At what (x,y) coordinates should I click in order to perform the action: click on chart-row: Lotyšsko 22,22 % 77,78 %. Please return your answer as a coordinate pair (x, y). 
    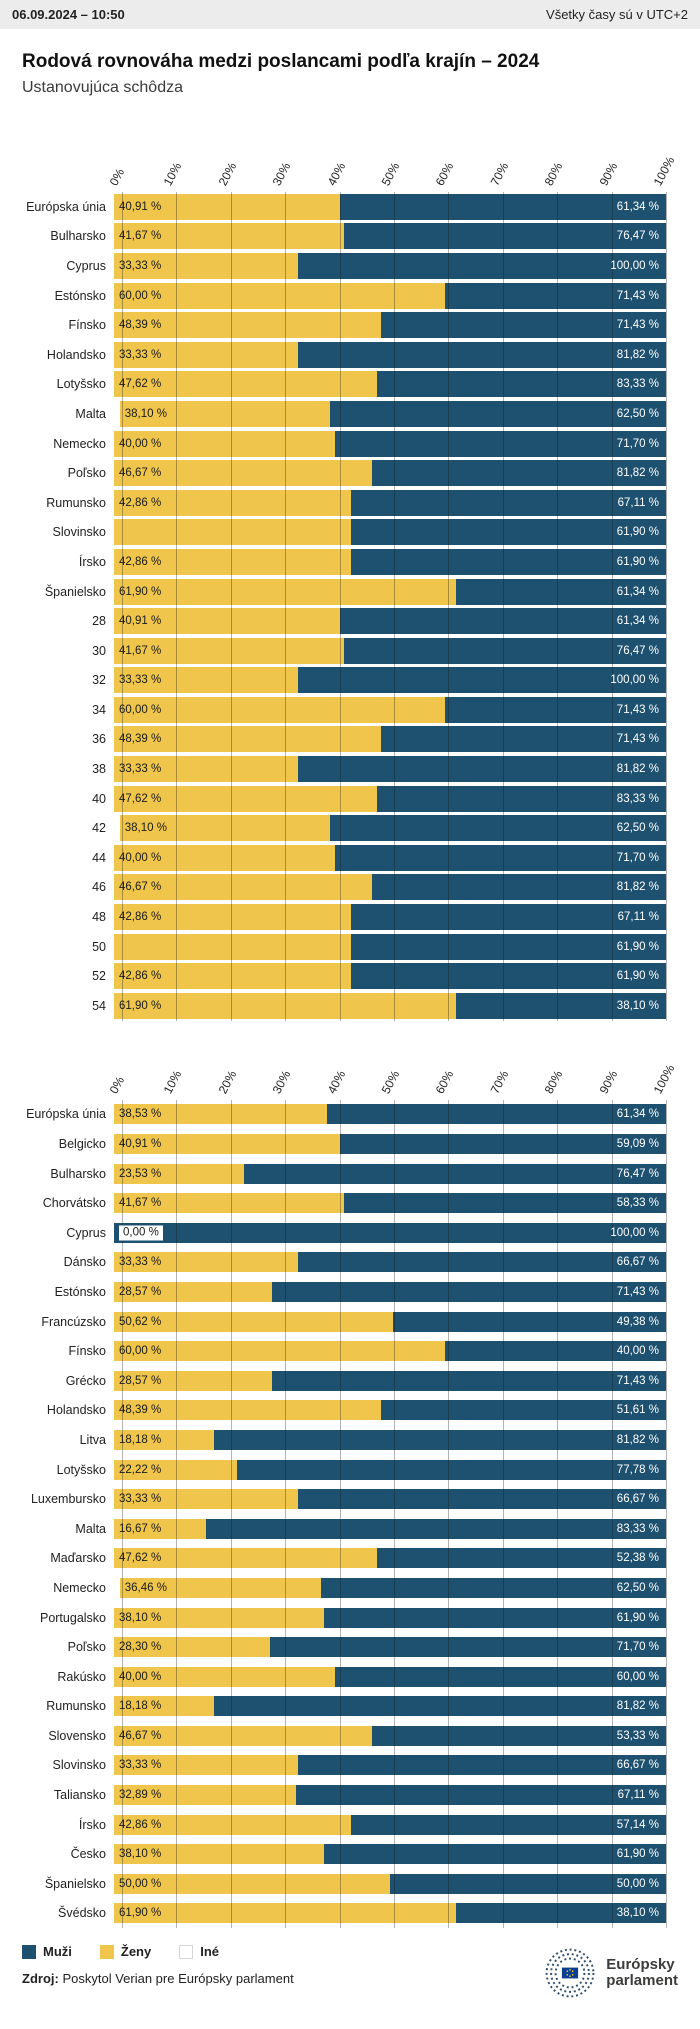
    Looking at the image, I should click on (350, 1470).